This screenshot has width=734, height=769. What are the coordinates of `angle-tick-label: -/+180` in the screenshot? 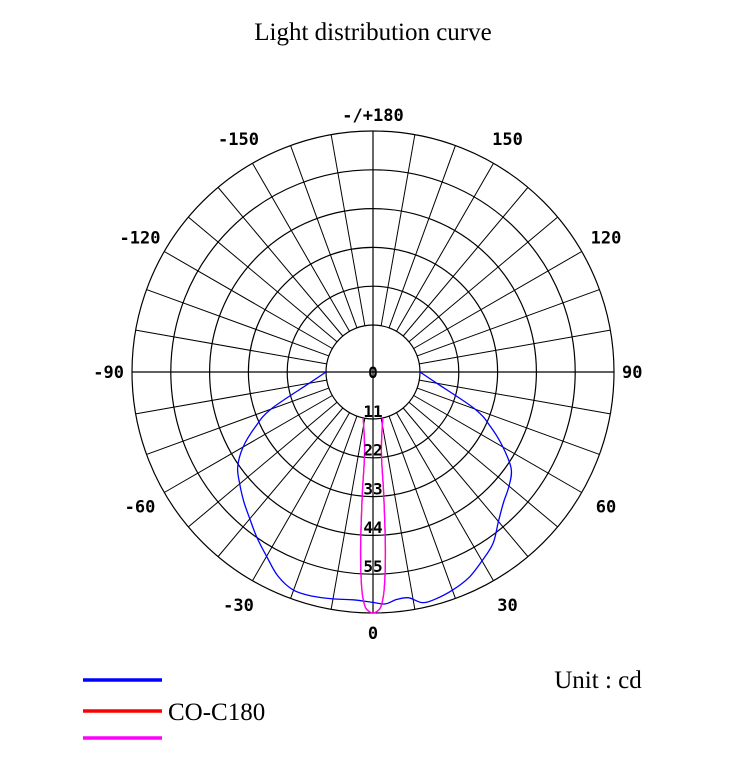 It's located at (372, 116).